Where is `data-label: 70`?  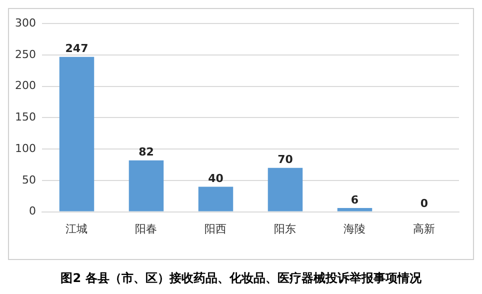 data-label: 70 is located at coordinates (286, 159).